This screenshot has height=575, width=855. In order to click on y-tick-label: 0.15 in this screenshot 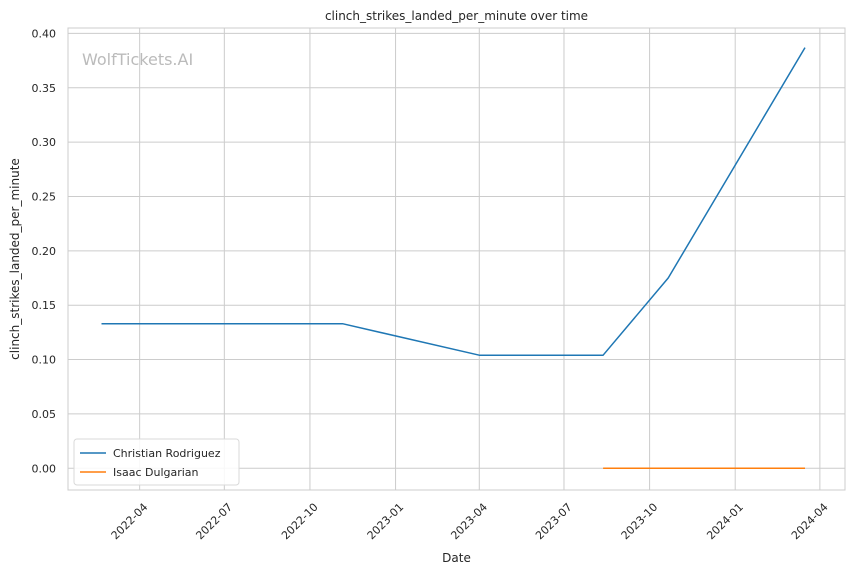, I will do `click(44, 305)`.